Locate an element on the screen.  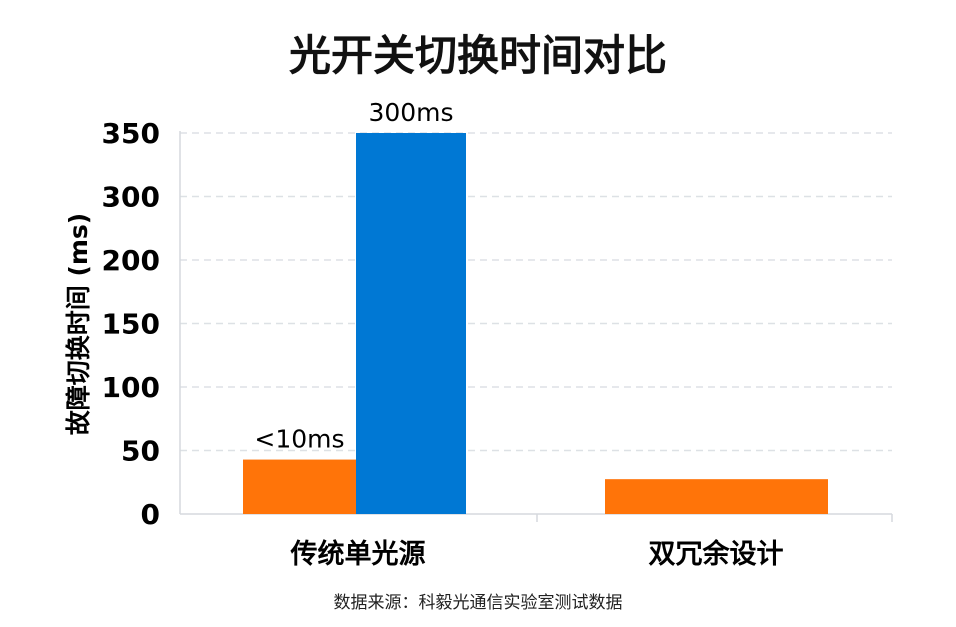
y-tick-label: 300 is located at coordinates (131, 197).